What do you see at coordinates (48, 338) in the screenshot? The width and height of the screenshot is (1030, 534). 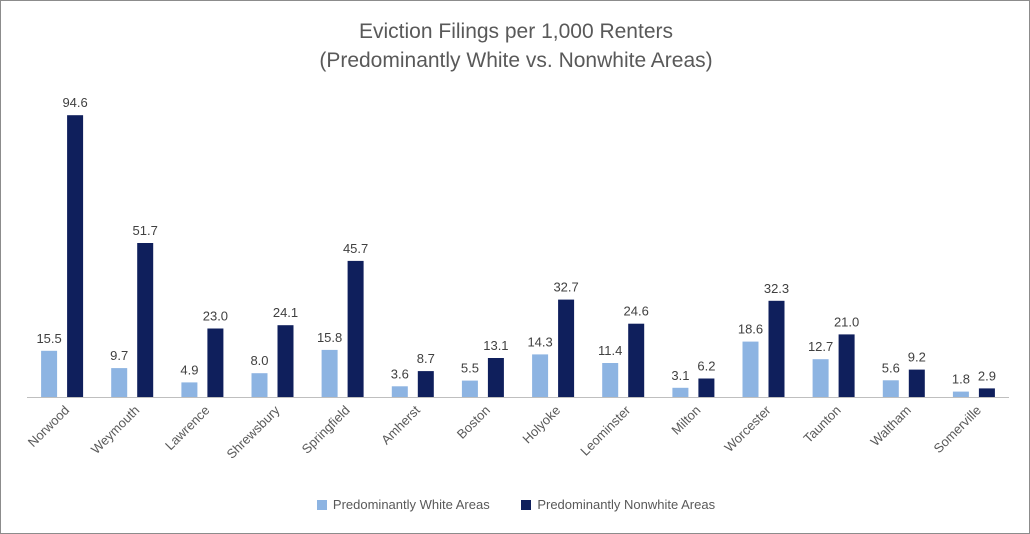 I see `data-label-white-areas-norwood: 15.5` at bounding box center [48, 338].